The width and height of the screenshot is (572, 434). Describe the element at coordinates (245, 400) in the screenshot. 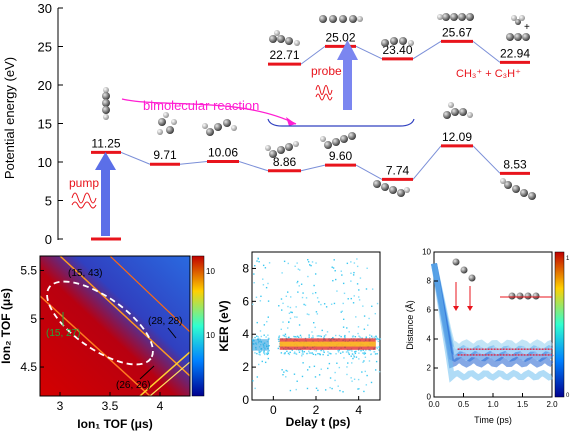

I see `tick-label: 0` at that location.